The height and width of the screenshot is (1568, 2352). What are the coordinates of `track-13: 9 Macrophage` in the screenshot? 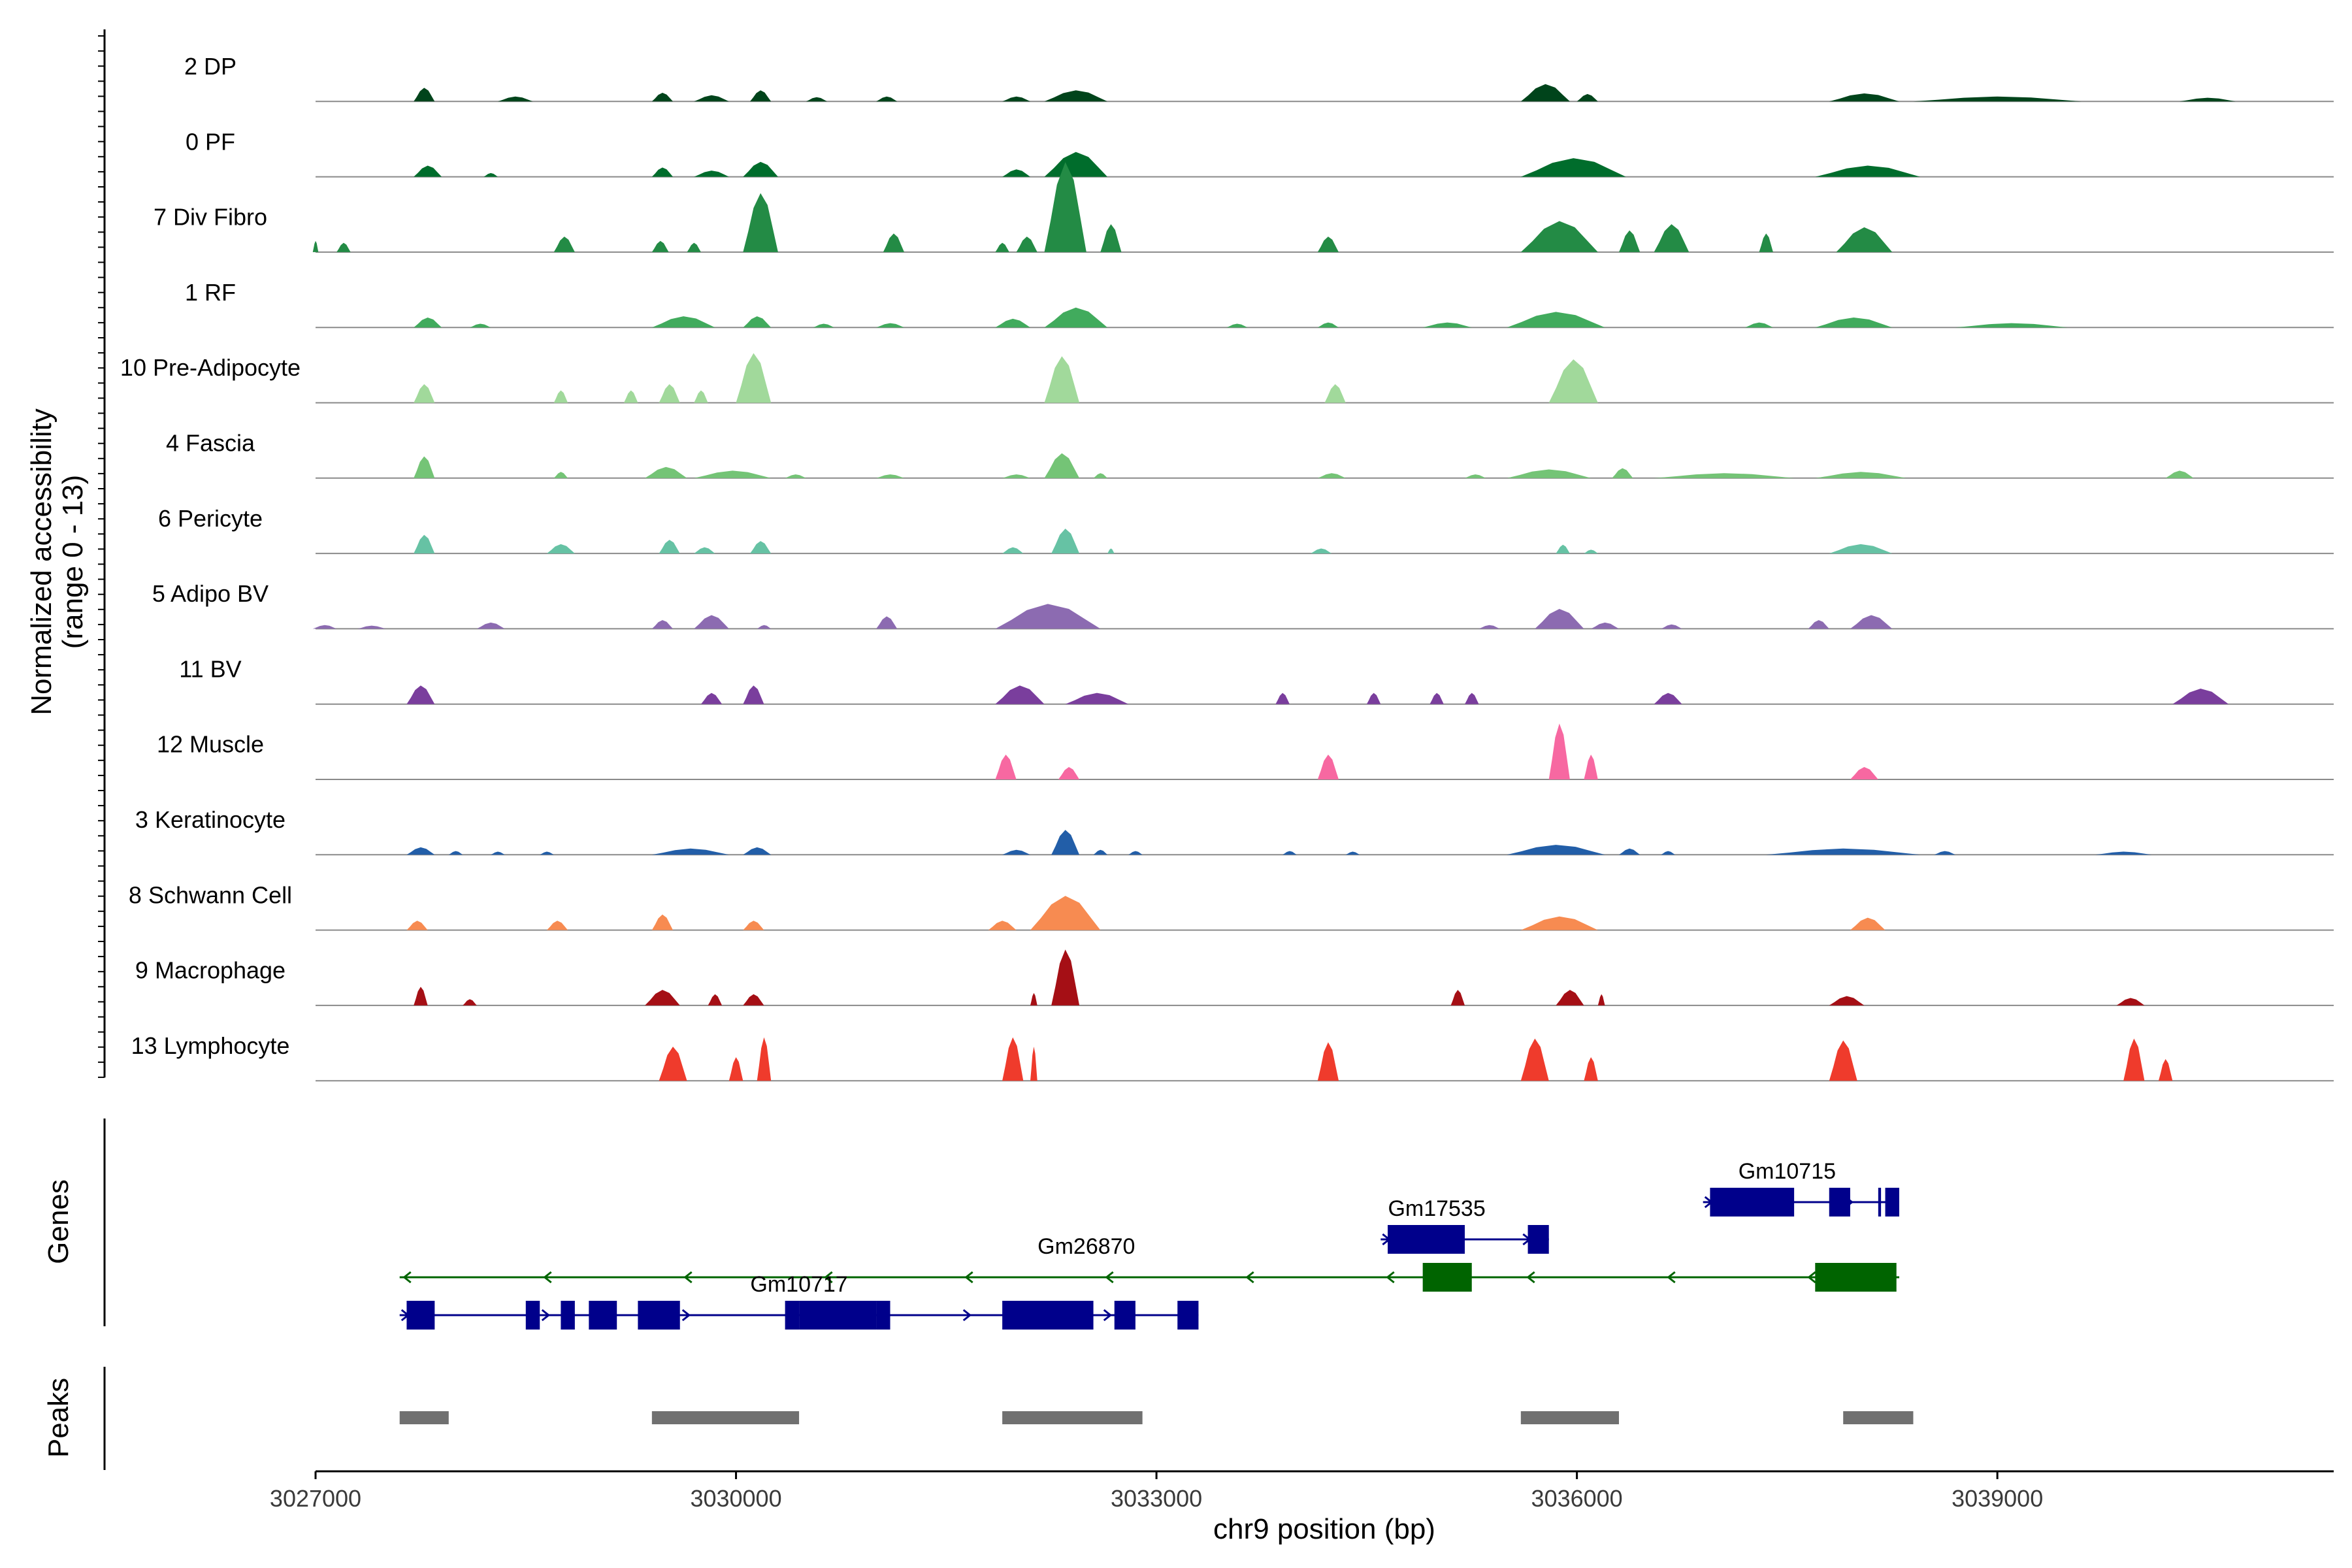 It's located at (1234, 977).